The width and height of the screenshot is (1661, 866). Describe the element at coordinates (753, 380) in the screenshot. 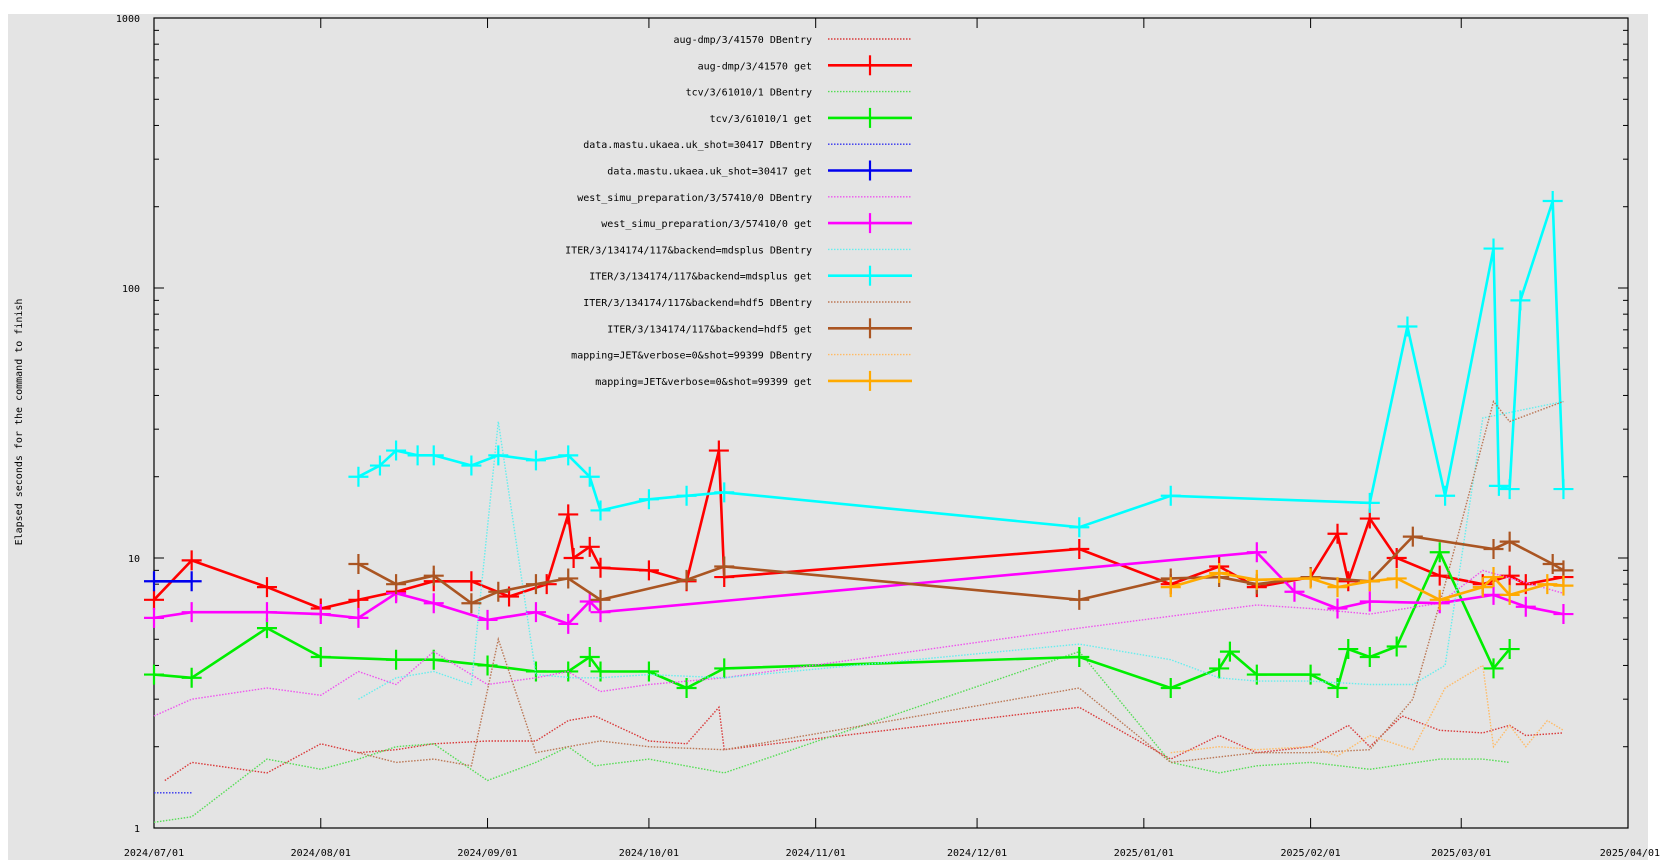

I see `legend-entry: mapping=JET&verbose=0&shot=99399 get` at that location.